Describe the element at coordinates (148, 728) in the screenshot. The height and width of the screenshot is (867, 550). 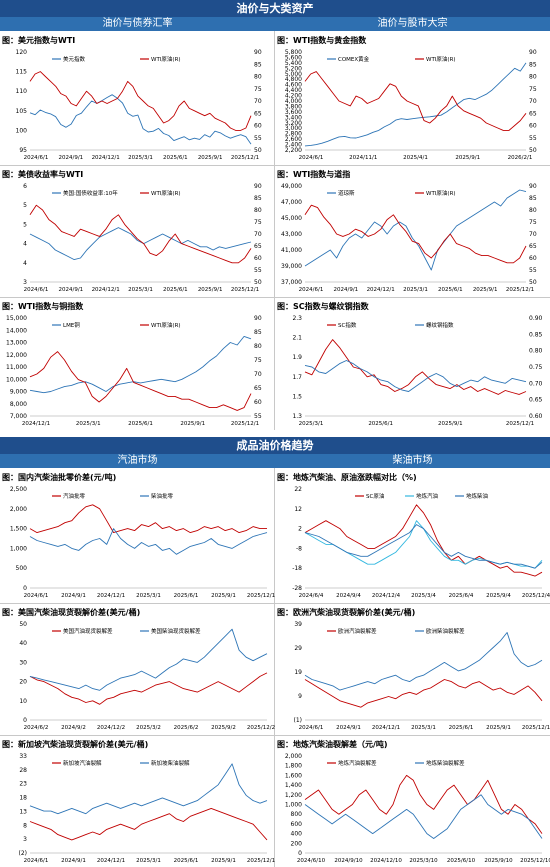
I see `x-tick-label: 2025/3/2` at that location.